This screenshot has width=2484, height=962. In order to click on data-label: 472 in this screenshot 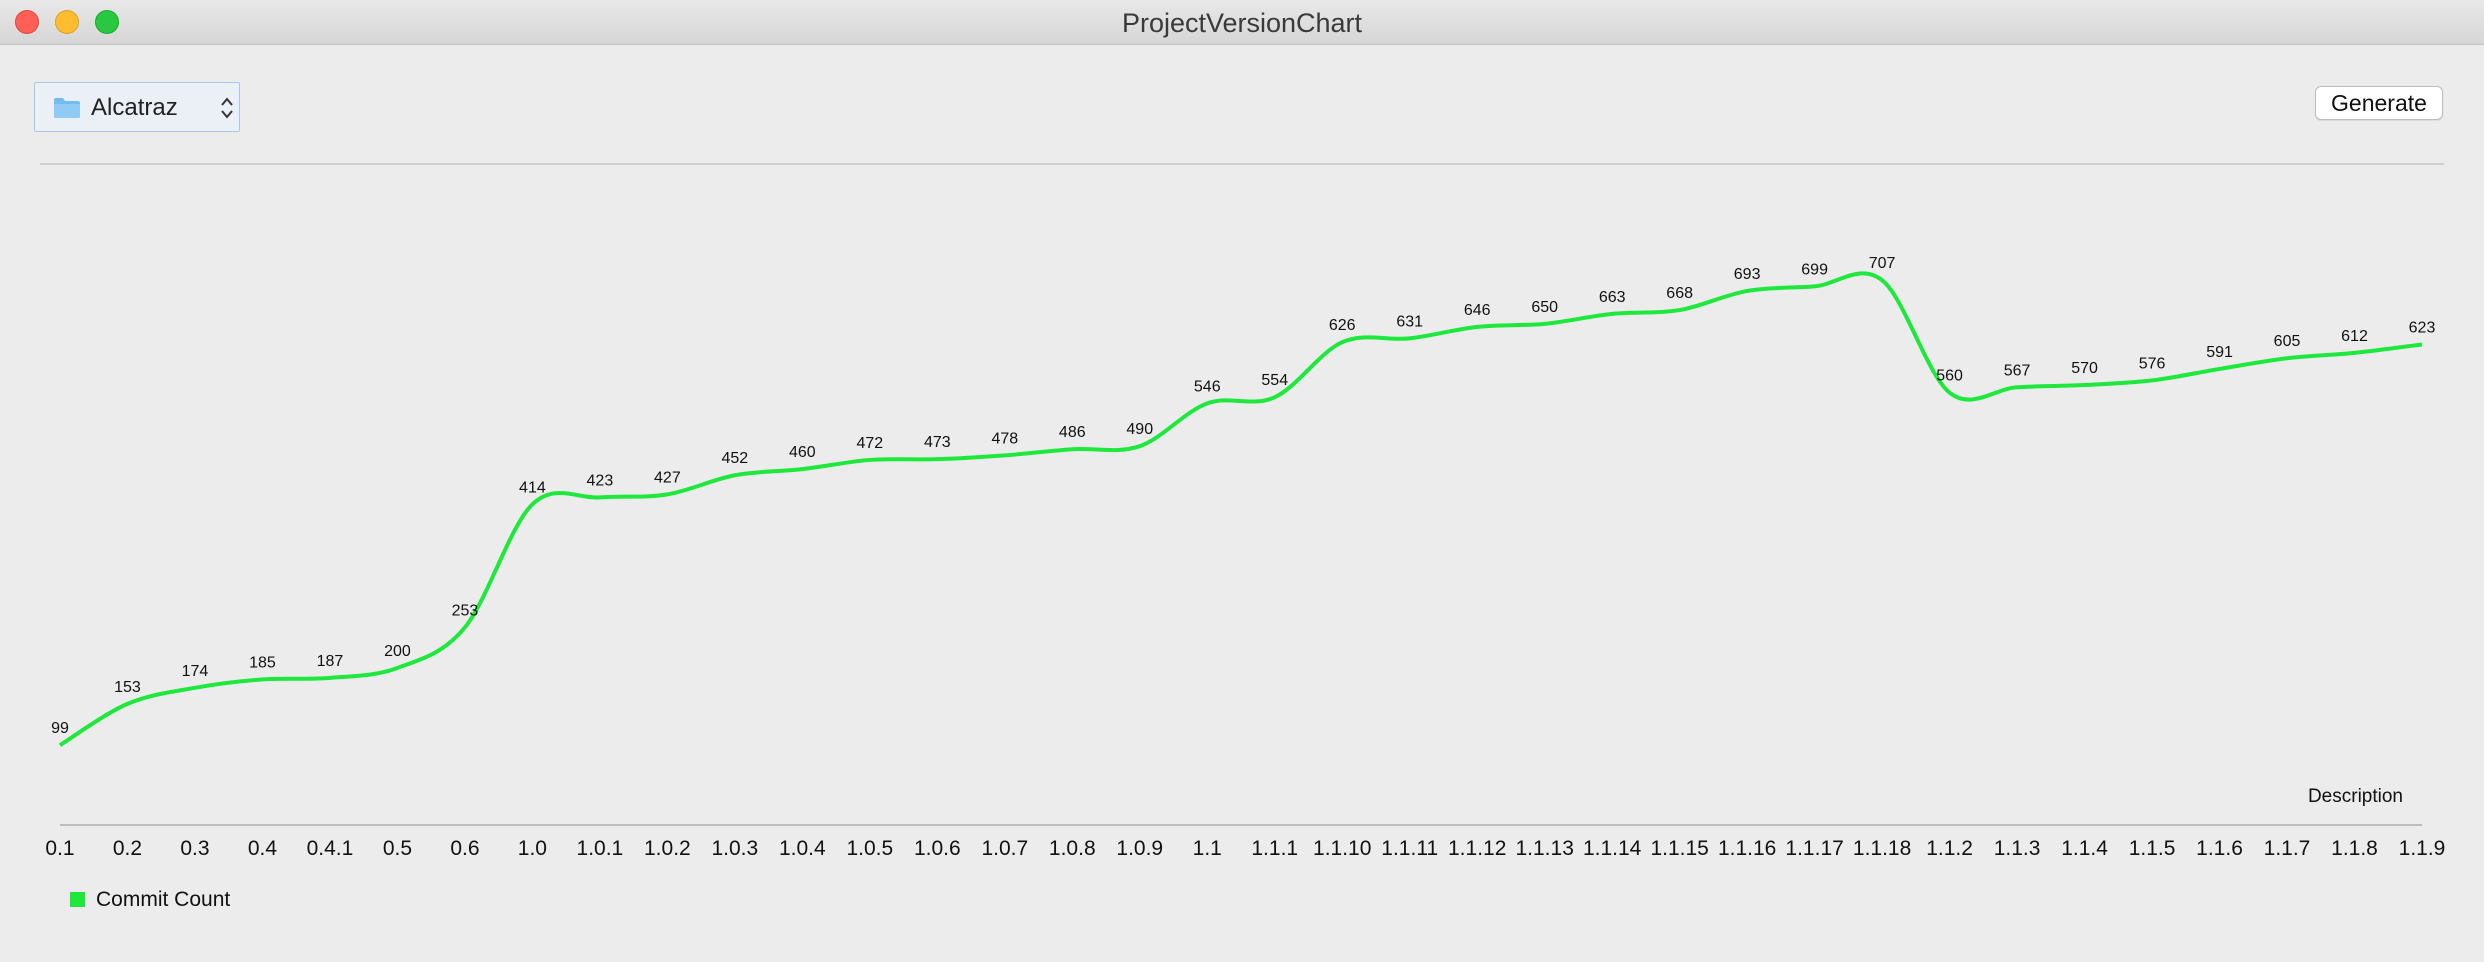, I will do `click(869, 443)`.